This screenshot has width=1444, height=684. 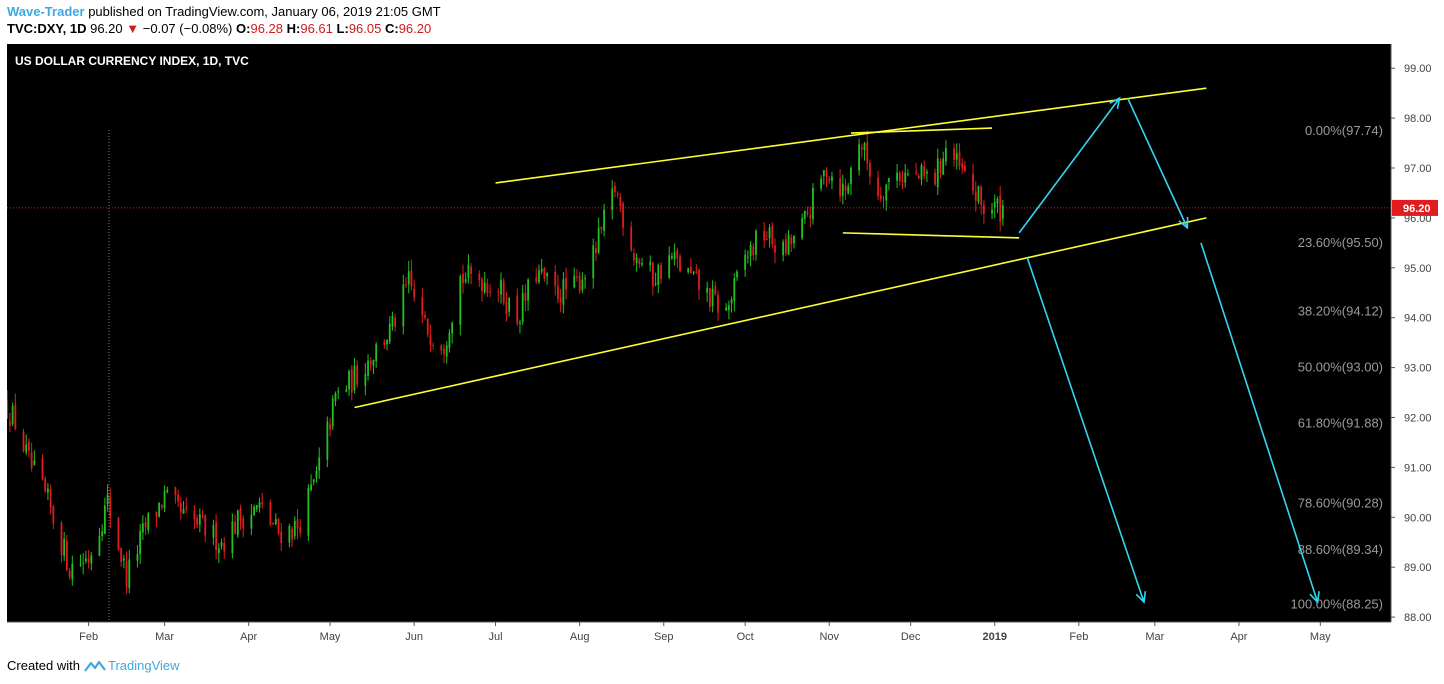 What do you see at coordinates (921, 130) in the screenshot?
I see `flag-upper-line` at bounding box center [921, 130].